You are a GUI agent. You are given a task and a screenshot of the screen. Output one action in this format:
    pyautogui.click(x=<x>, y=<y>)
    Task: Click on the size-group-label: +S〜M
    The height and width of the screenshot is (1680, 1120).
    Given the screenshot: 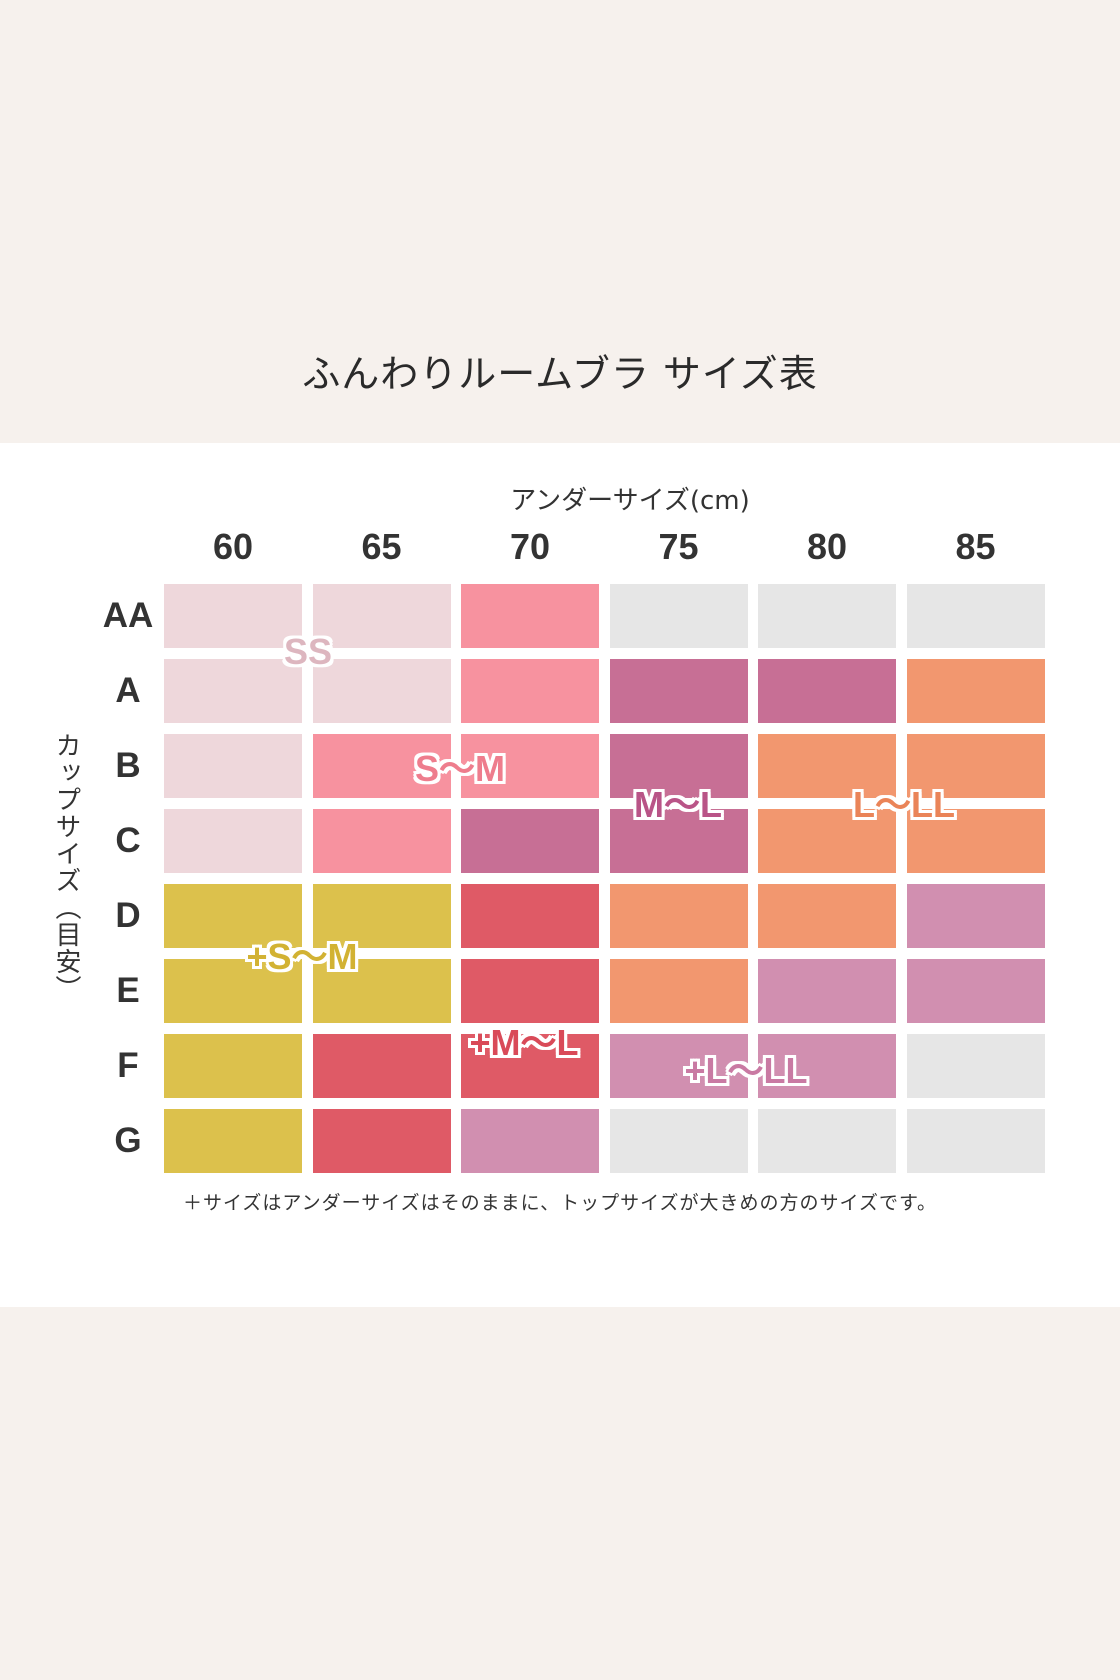 What is the action you would take?
    pyautogui.click(x=302, y=956)
    